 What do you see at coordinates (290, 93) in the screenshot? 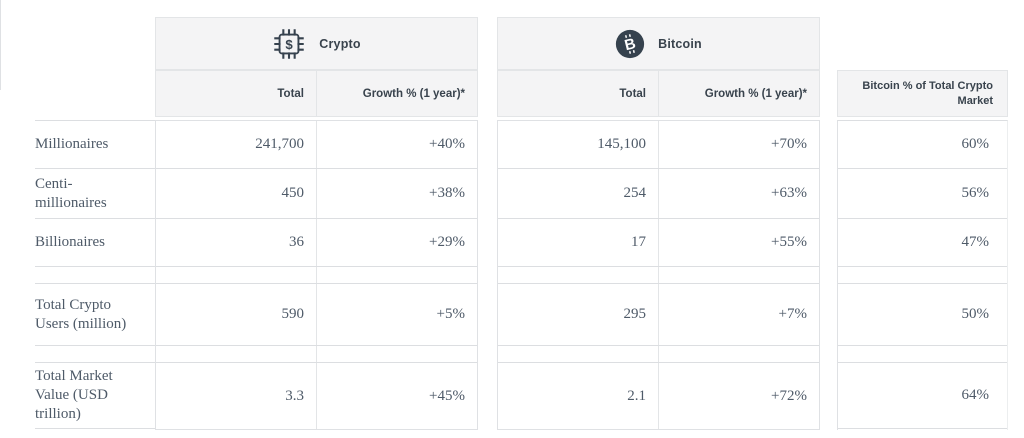
I see `crypto-total-header: Total` at bounding box center [290, 93].